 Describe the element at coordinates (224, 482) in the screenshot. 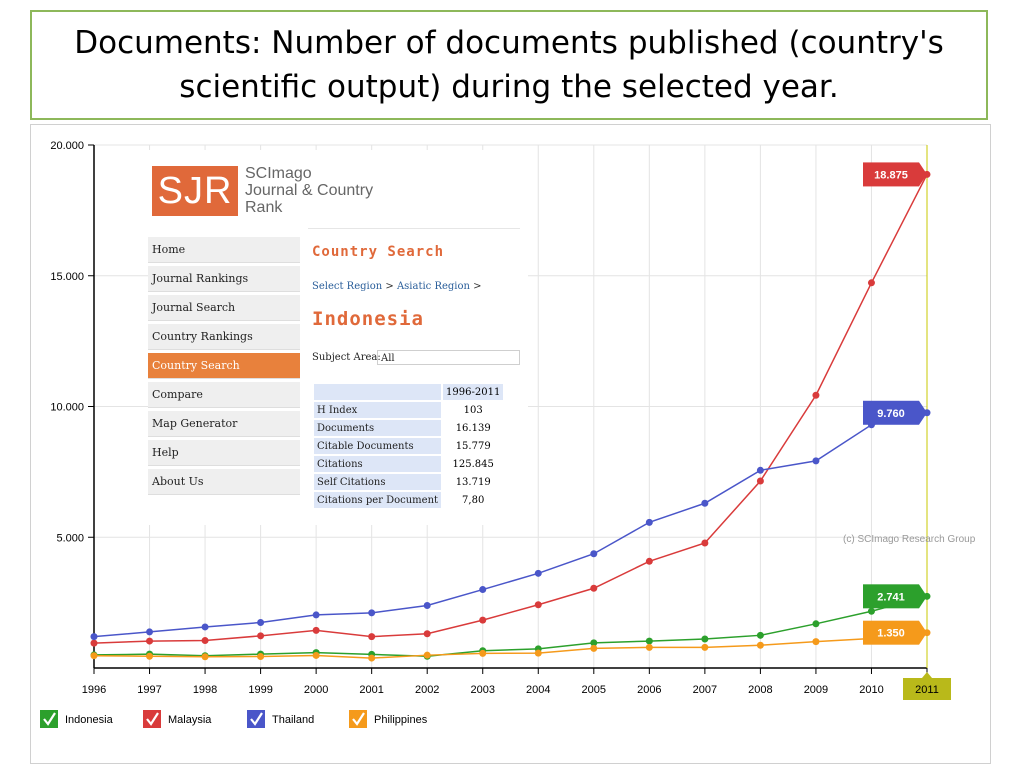

I see `nav-item-about-us: About Us` at that location.